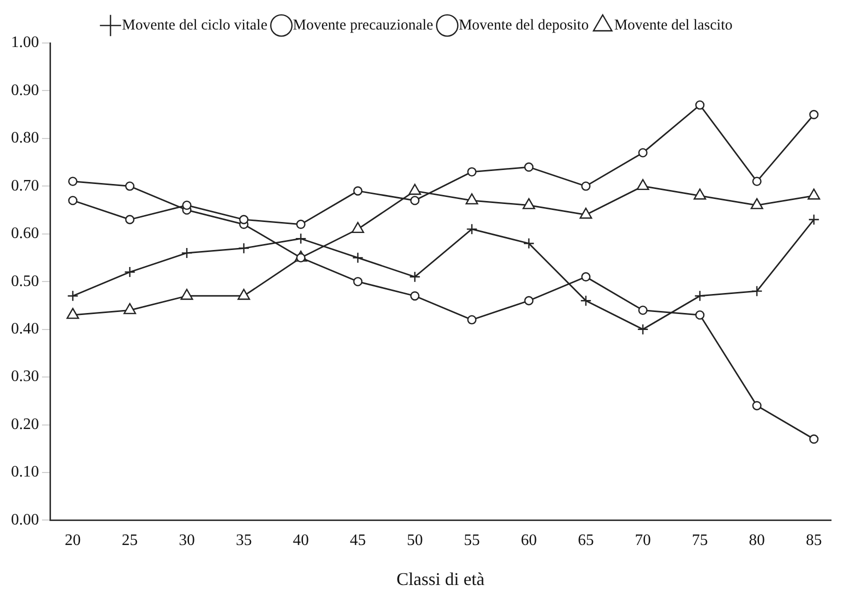 This screenshot has height=603, width=849. I want to click on x-tick-label: 20, so click(72, 541).